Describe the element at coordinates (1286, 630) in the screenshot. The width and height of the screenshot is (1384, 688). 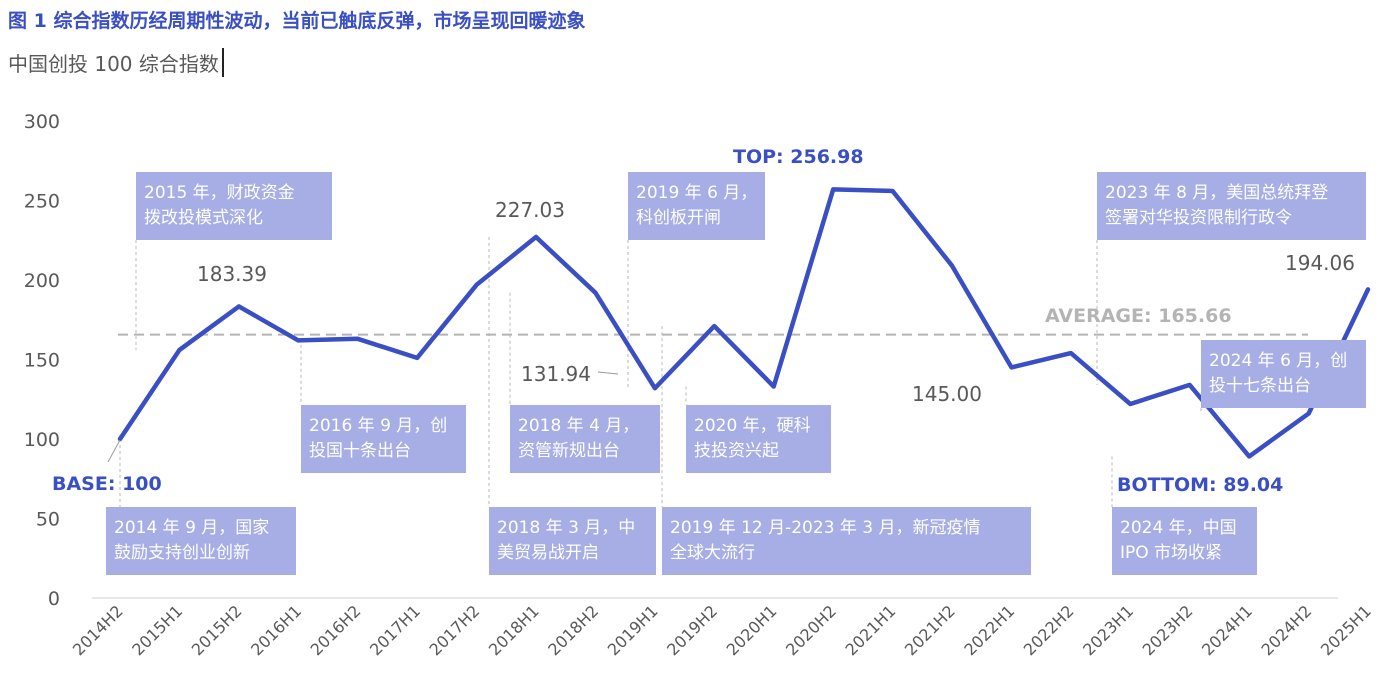
I see `x-tick-label: 2024H2` at that location.